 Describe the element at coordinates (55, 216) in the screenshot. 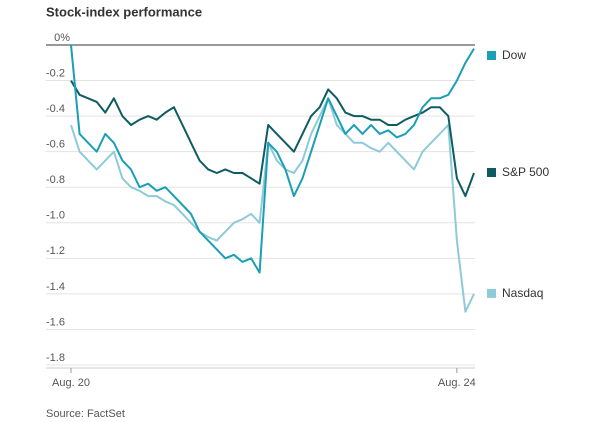

I see `y-tick-label: -1.0` at that location.